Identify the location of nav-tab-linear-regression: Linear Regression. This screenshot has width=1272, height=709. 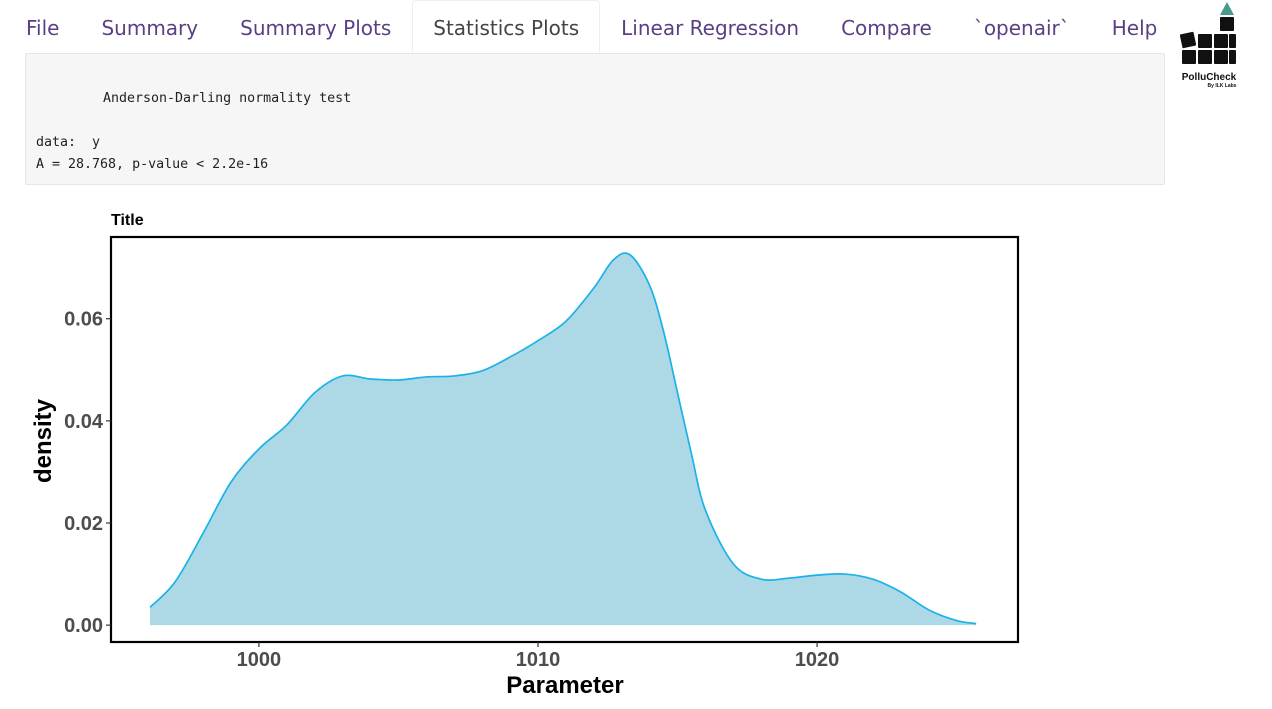
(710, 28).